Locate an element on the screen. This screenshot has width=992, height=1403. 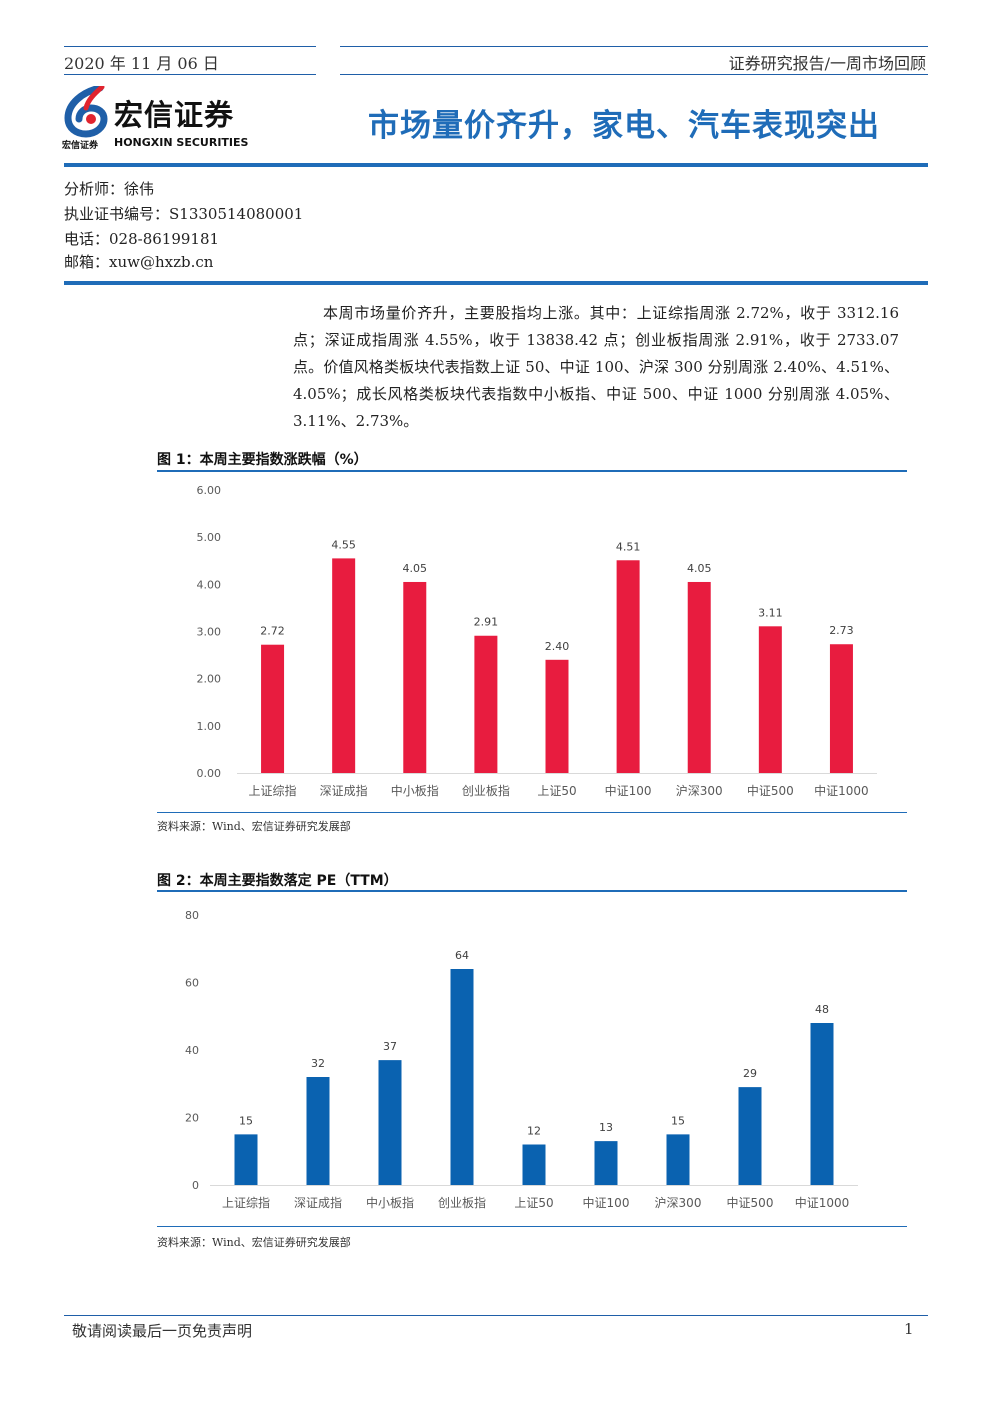
figure2-title: 图 2：本周主要指数落定 PE（TTM） is located at coordinates (277, 881).